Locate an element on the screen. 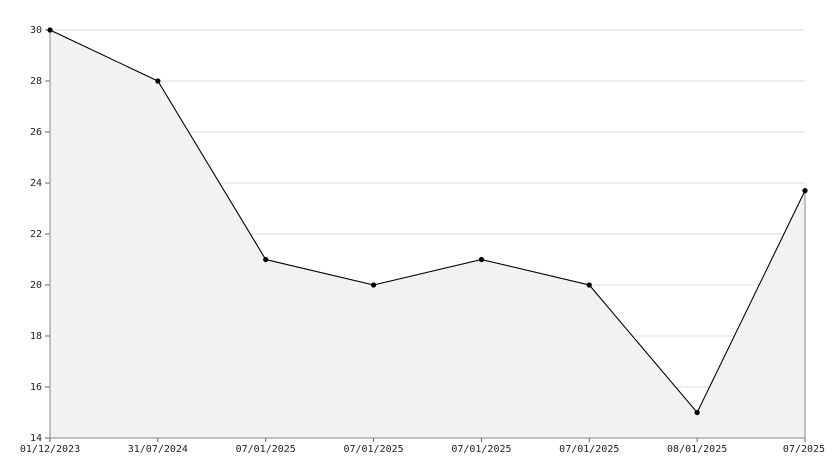  y-tick-label: 26 is located at coordinates (36, 132).